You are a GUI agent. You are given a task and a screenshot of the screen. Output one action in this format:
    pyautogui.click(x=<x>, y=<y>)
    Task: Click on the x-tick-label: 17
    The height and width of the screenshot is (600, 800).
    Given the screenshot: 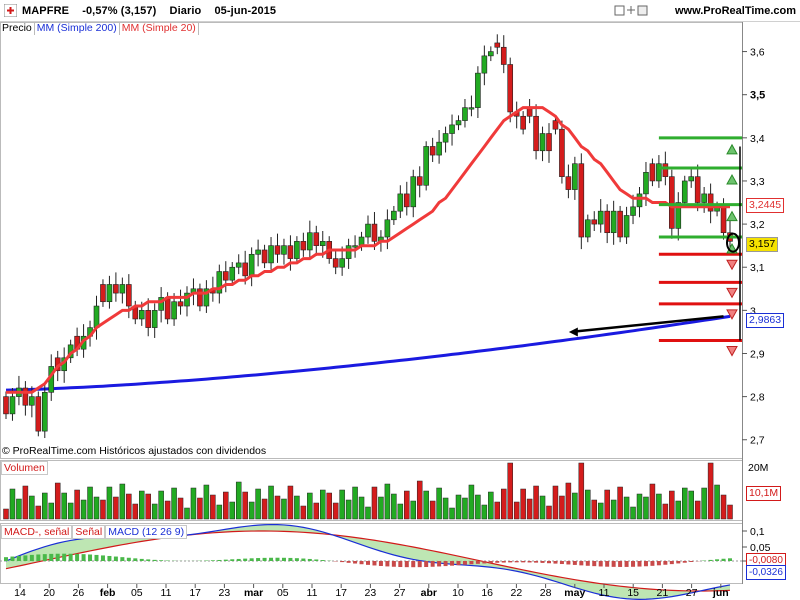 What is the action you would take?
    pyautogui.click(x=195, y=593)
    